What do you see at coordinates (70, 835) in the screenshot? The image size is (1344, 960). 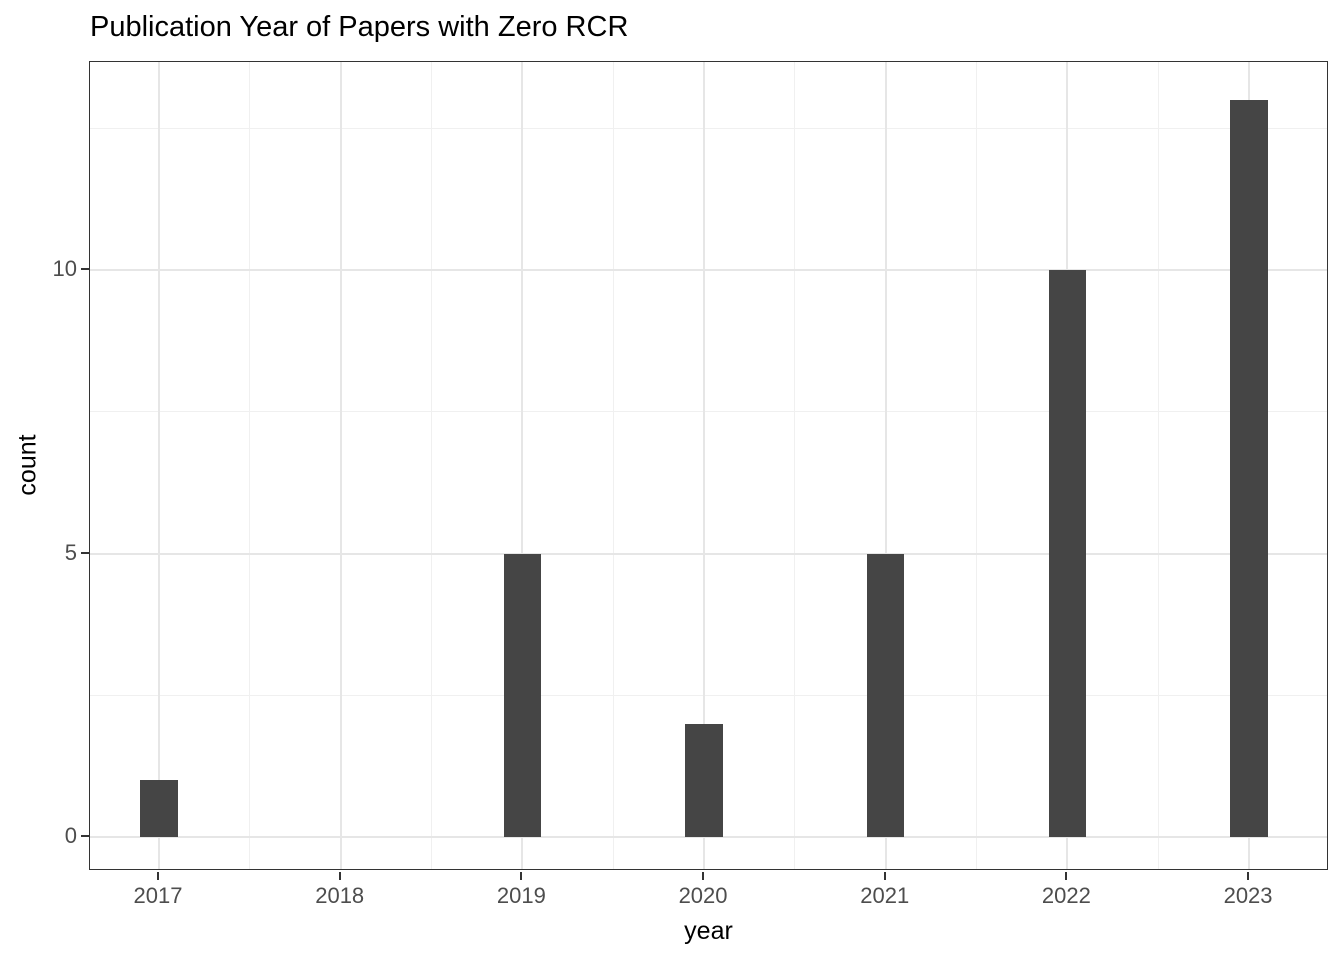 I see `y-tick-label: 0` at bounding box center [70, 835].